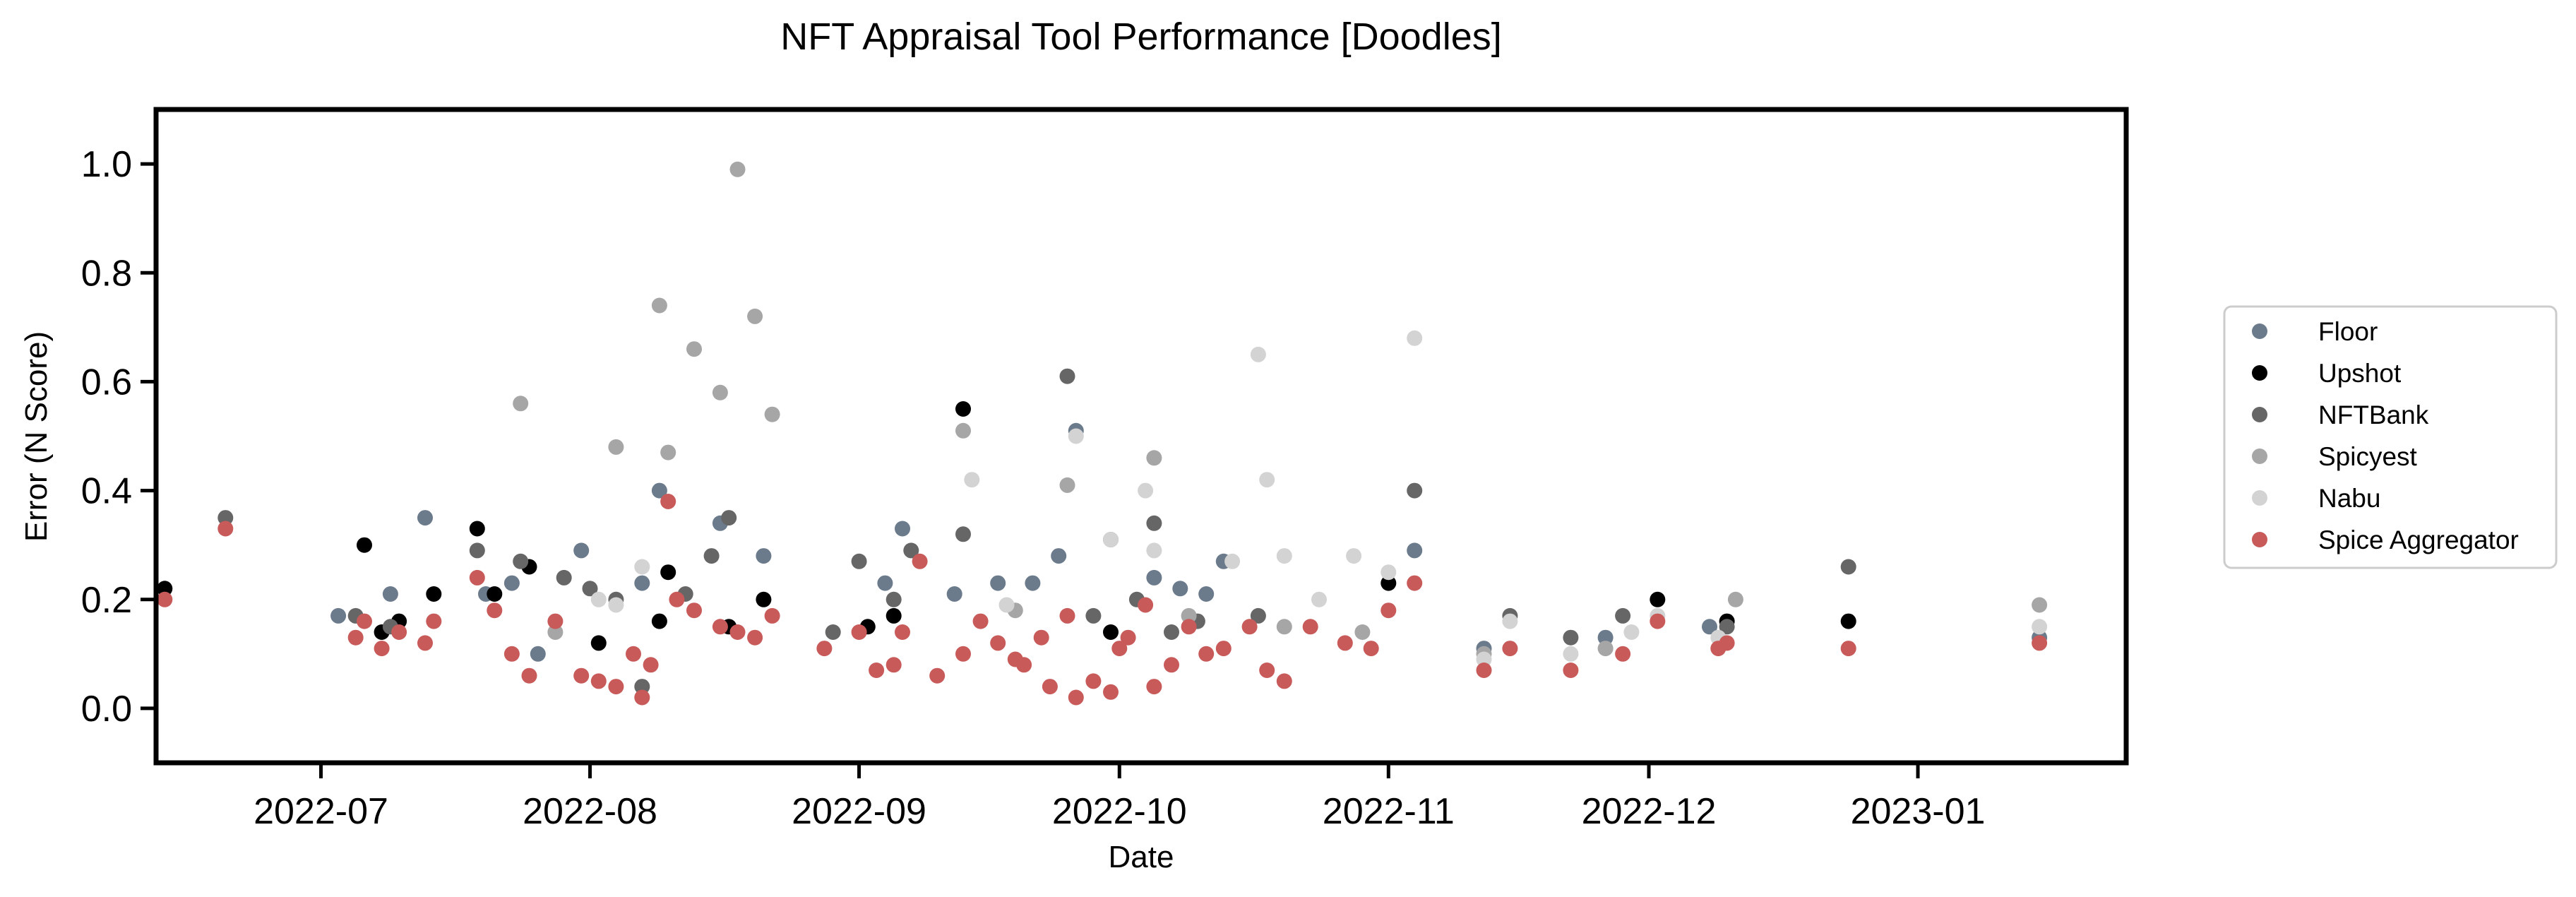 This screenshot has height=897, width=2576. What do you see at coordinates (118, 437) in the screenshot?
I see `y-axis: 0.0 0.2 0.4 0.6 0.8 1.0` at bounding box center [118, 437].